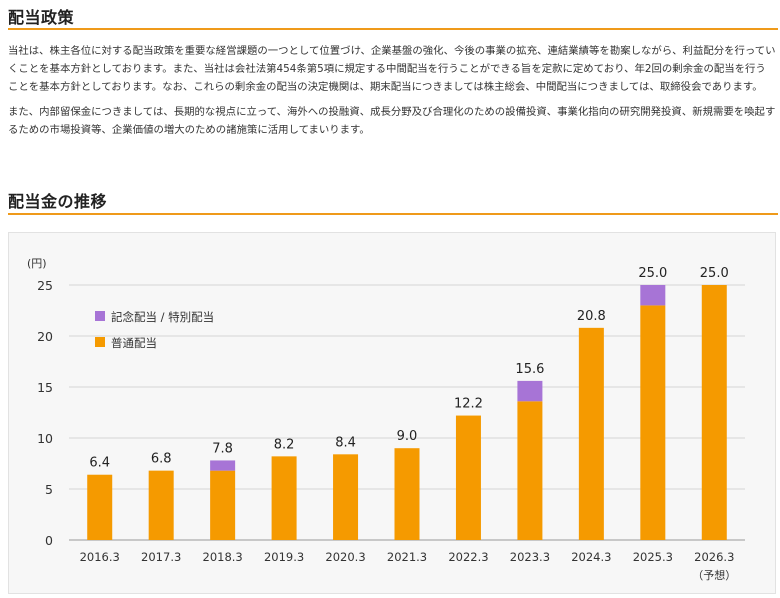 The image size is (780, 598). I want to click on y-tick-label: 10, so click(45, 438).